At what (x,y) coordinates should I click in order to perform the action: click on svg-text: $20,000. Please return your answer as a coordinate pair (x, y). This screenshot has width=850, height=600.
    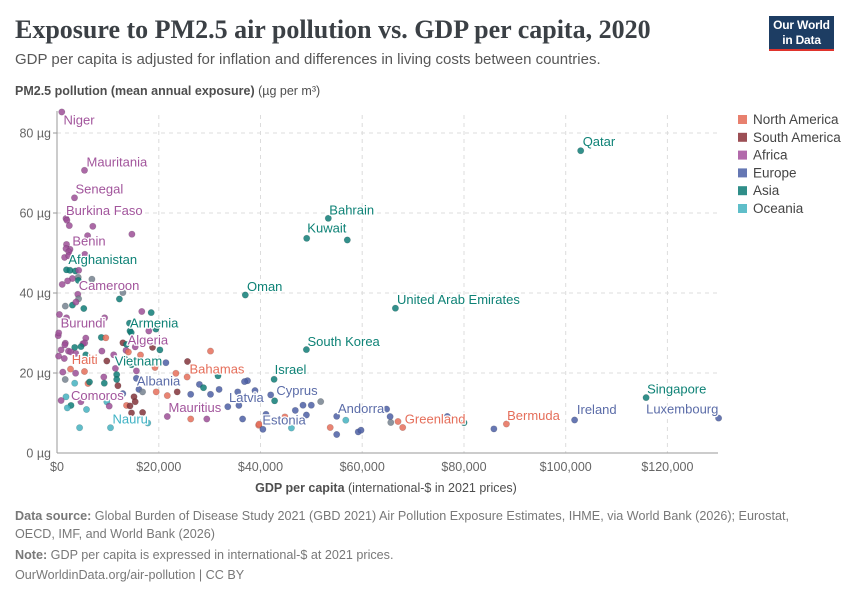
    Looking at the image, I should click on (158, 467).